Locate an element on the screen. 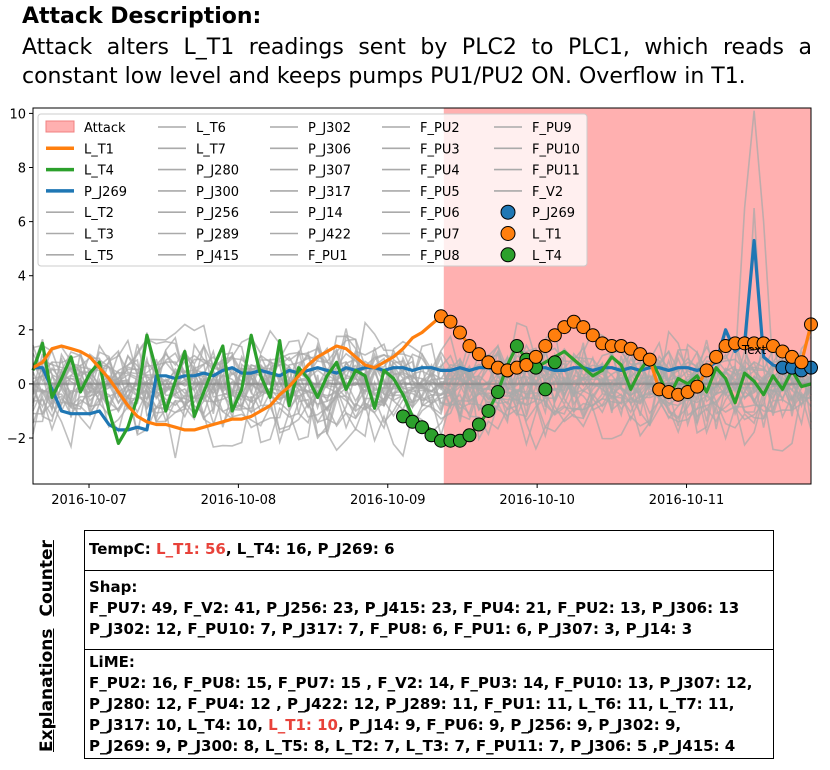 The width and height of the screenshot is (830, 770). legend-label: L_T7 is located at coordinates (211, 149).